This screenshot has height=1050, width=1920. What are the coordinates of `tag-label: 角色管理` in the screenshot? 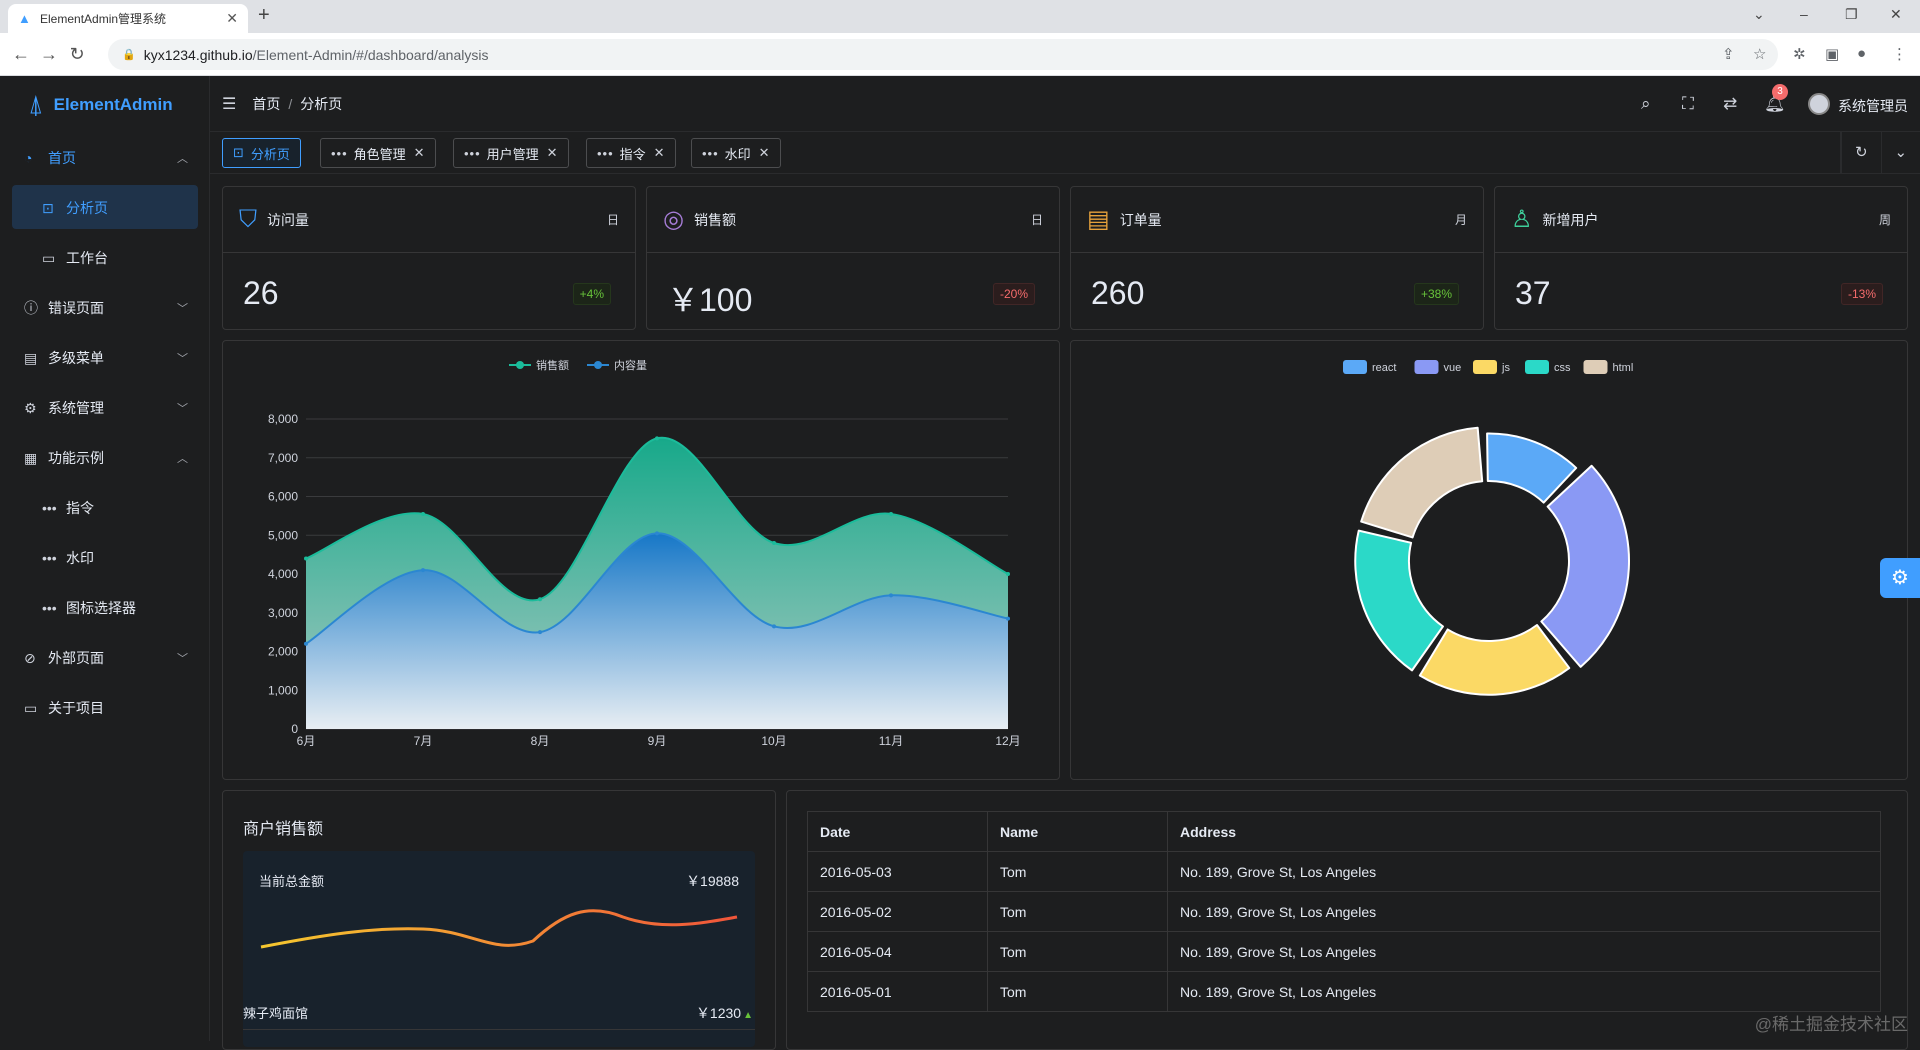 It's located at (380, 153).